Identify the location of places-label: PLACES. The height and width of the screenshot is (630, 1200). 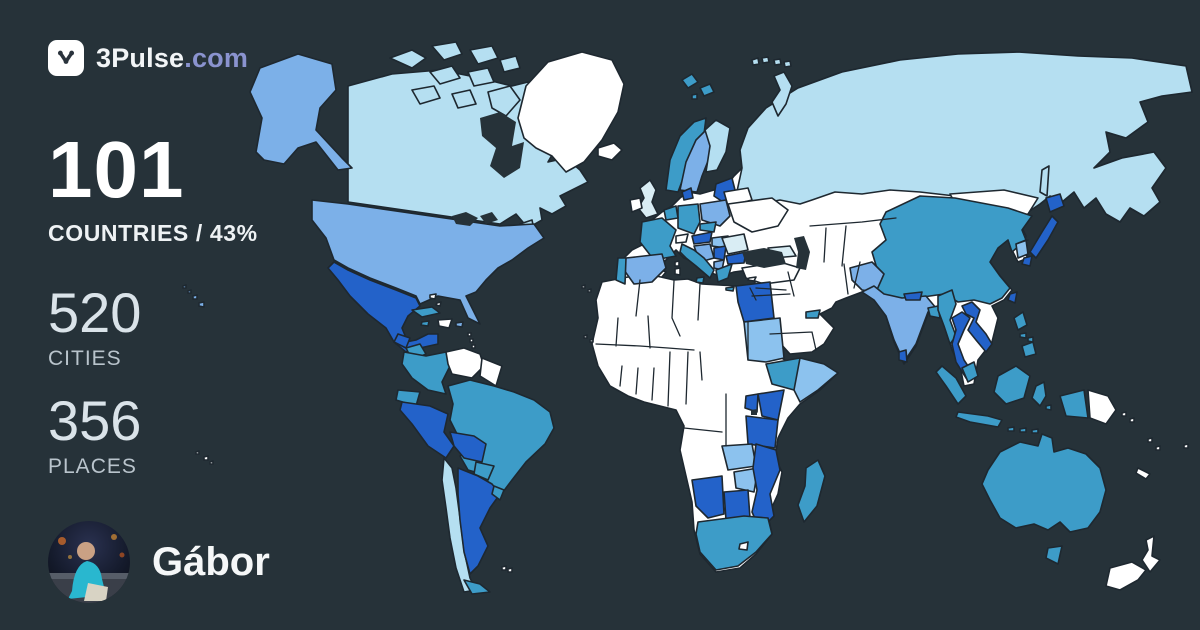
(92, 466).